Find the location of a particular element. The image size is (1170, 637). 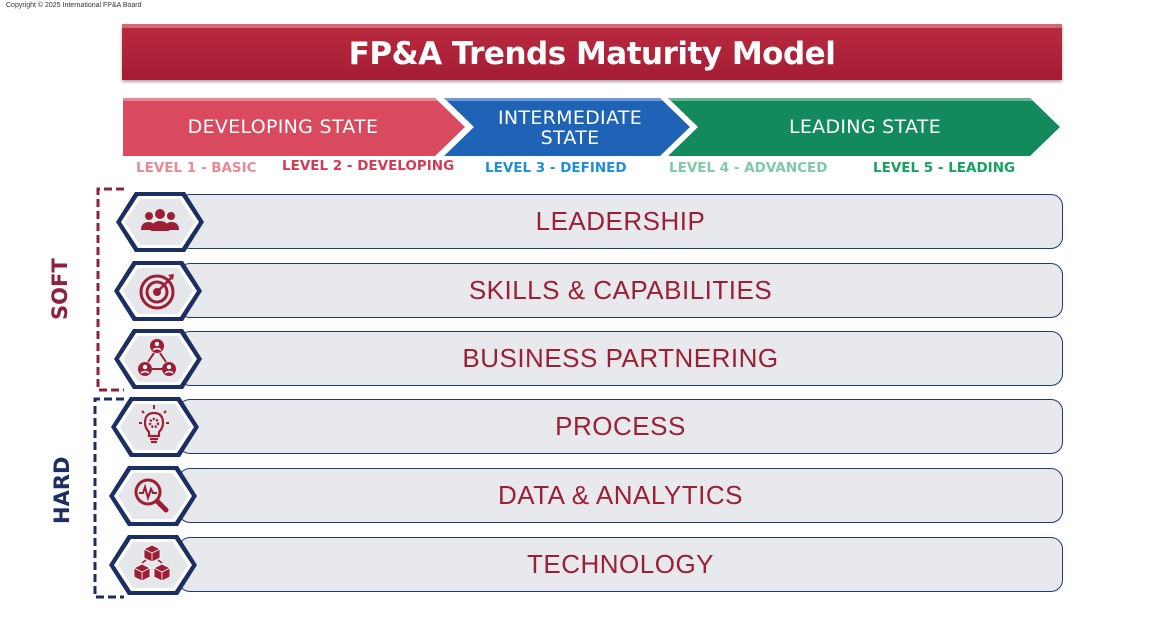

dimension-row-data-analytics: DATA & ANALYTICS is located at coordinates (620, 495).